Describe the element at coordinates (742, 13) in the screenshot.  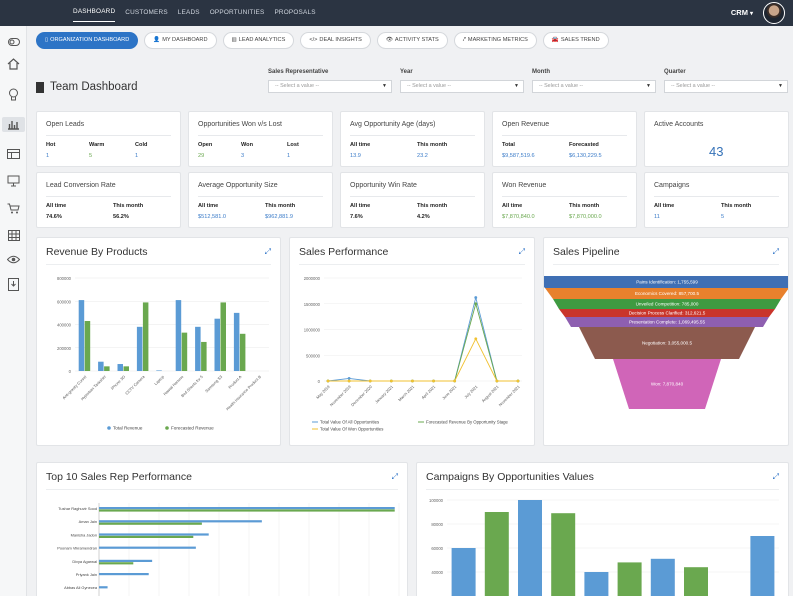
I see `app-menu: CRM ▾` at that location.